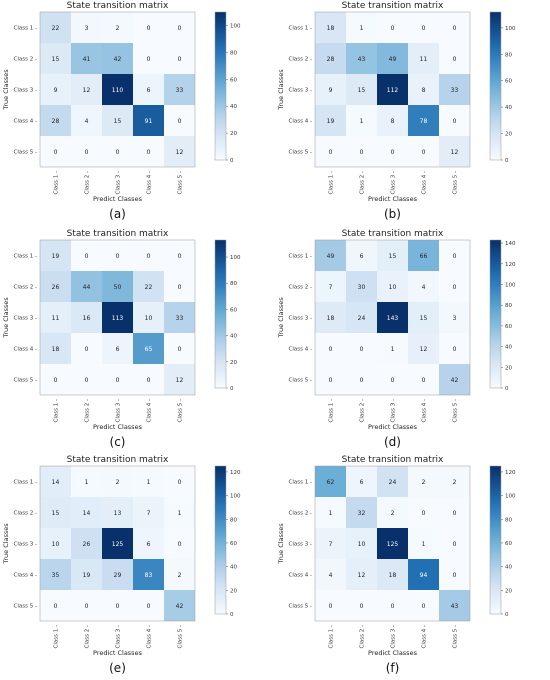 The width and height of the screenshot is (550, 680). Describe the element at coordinates (117, 214) in the screenshot. I see `panel-label: (a)` at that location.